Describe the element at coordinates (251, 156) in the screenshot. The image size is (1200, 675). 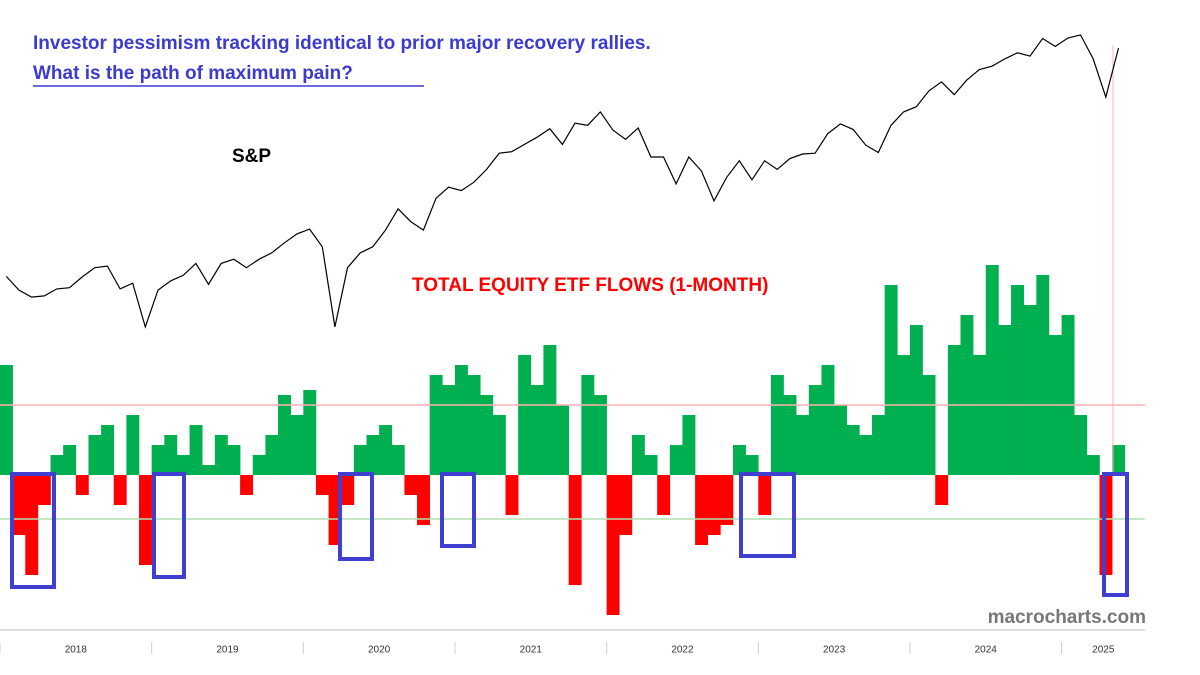
I see `line-label: S&P` at that location.